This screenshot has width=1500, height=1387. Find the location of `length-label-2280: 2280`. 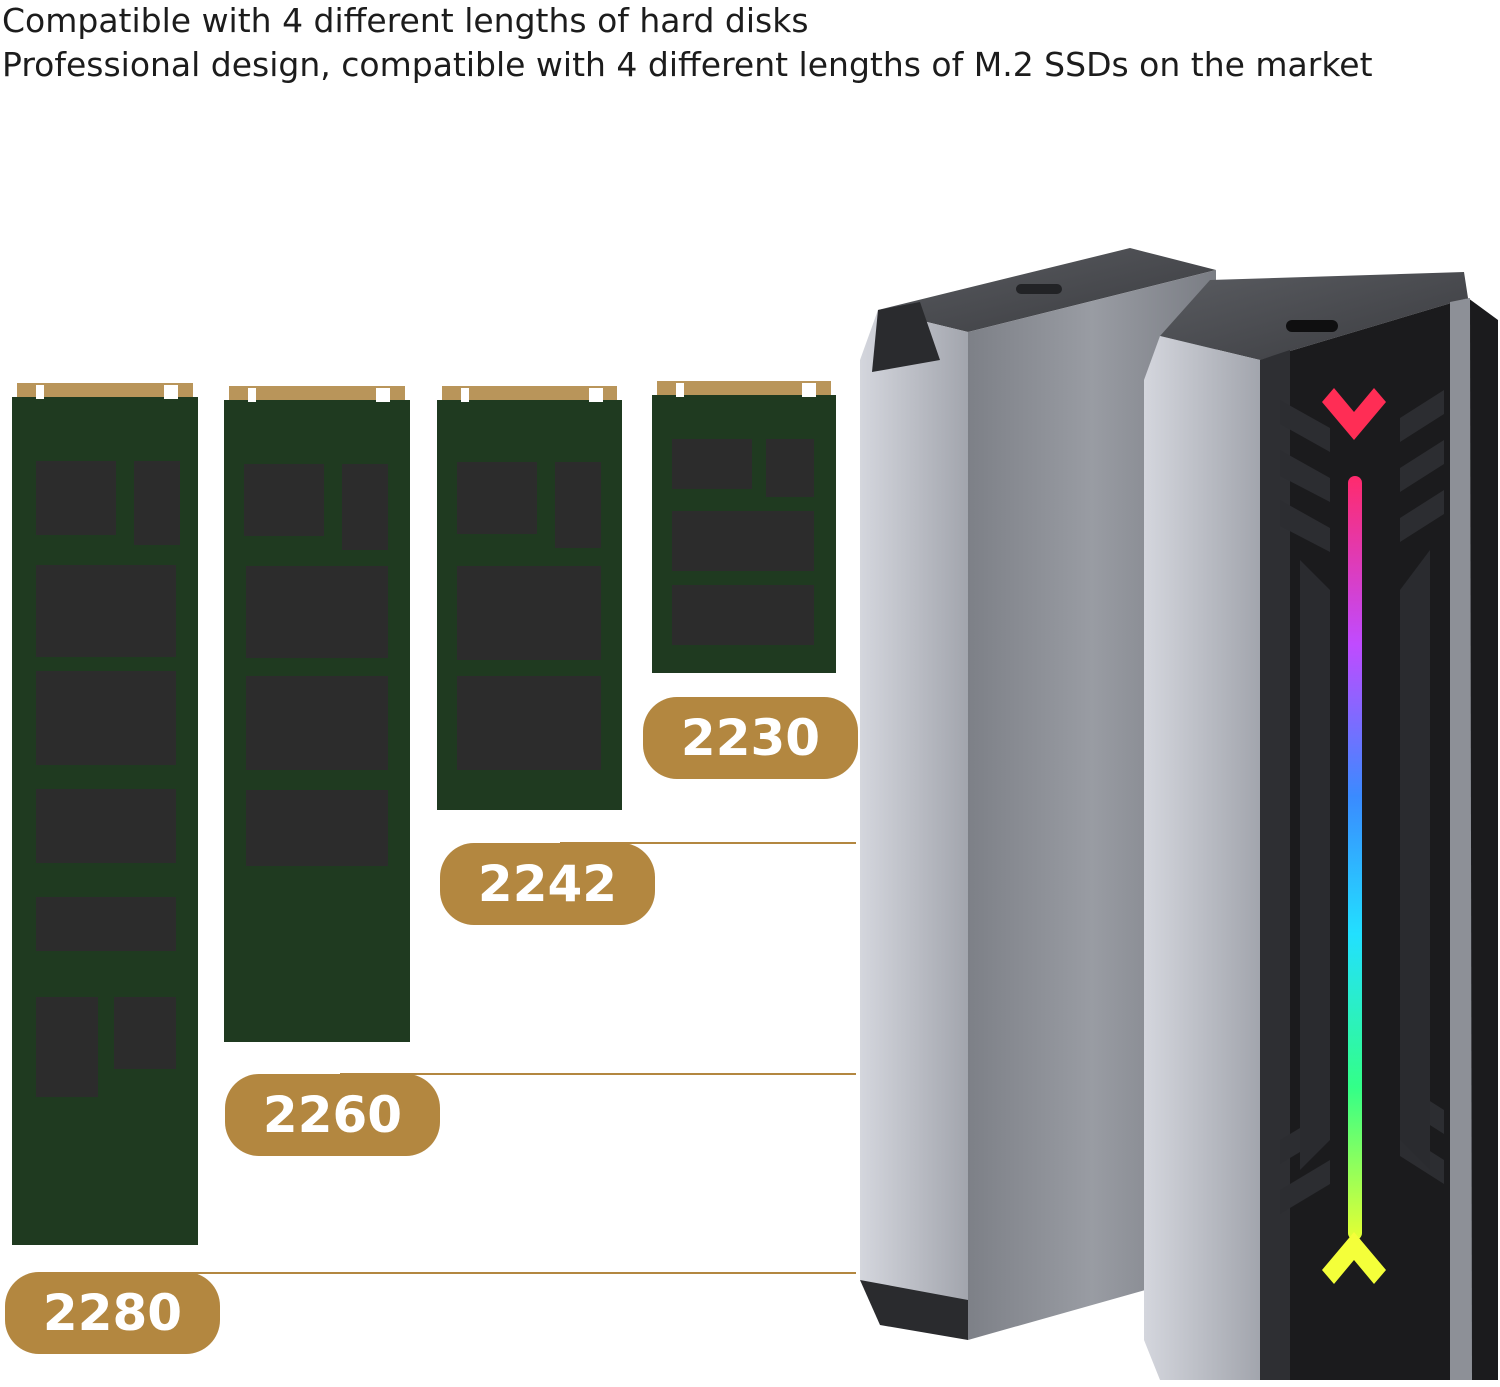

length-label-2280: 2280 is located at coordinates (112, 1313).